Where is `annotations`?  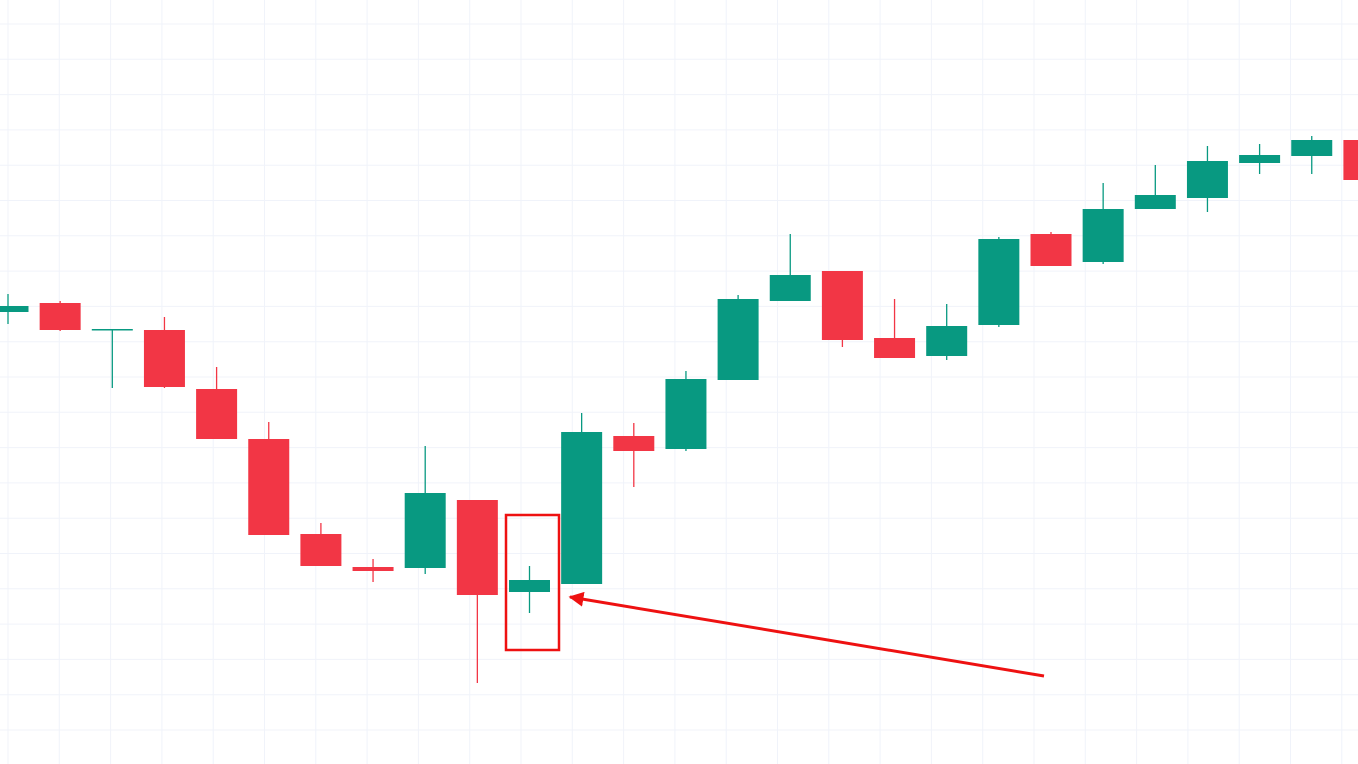
annotations is located at coordinates (774, 595).